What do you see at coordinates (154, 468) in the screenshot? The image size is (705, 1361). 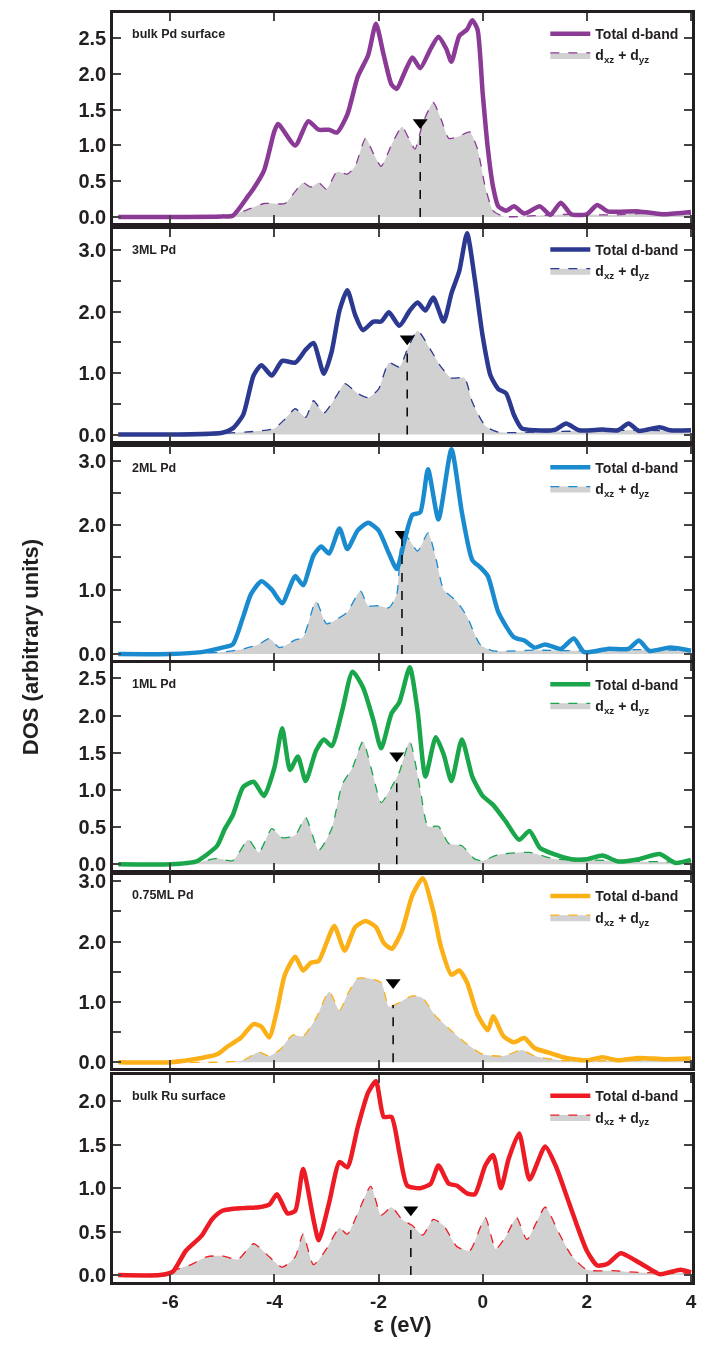 I see `text: 2ML Pd` at bounding box center [154, 468].